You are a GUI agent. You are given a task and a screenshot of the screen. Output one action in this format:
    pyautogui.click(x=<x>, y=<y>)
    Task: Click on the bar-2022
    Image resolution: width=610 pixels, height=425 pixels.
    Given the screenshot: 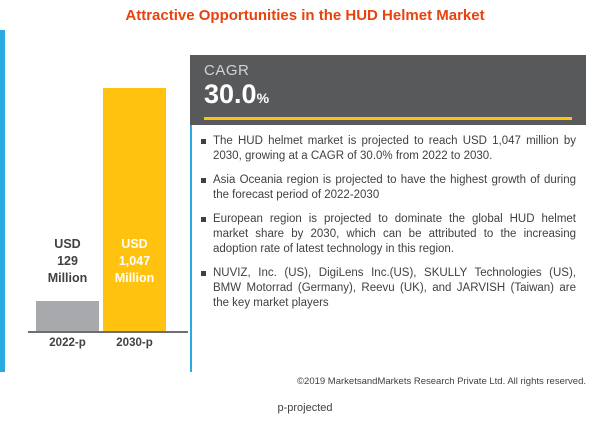 What is the action you would take?
    pyautogui.click(x=67, y=316)
    